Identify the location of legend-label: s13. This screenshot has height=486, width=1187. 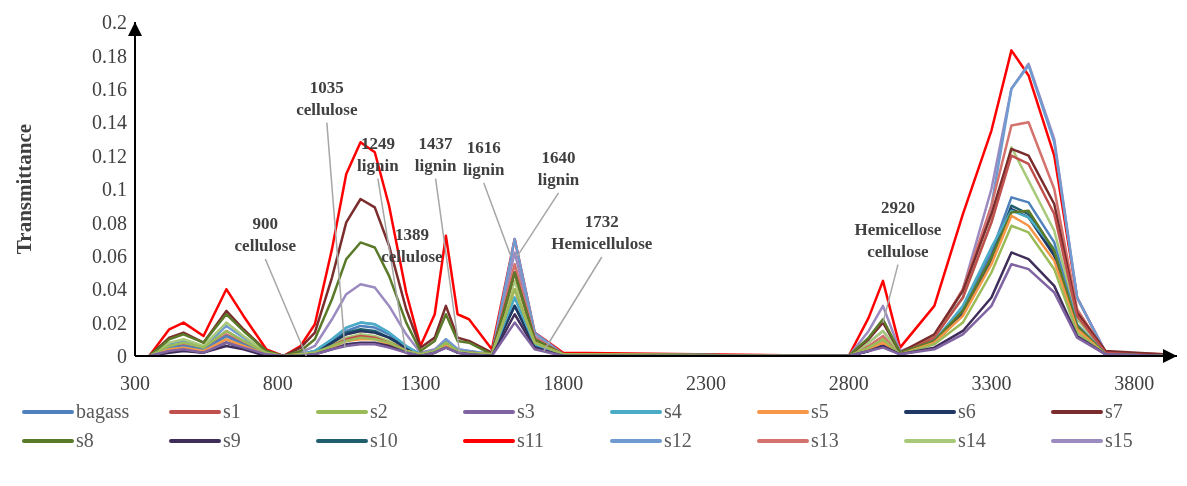
(825, 440).